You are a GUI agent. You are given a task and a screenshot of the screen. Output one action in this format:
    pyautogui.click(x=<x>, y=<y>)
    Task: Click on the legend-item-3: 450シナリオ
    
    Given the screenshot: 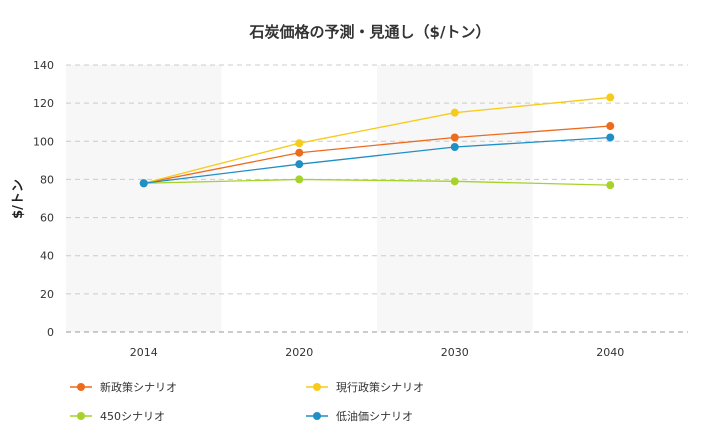 What is the action you would take?
    pyautogui.click(x=117, y=416)
    